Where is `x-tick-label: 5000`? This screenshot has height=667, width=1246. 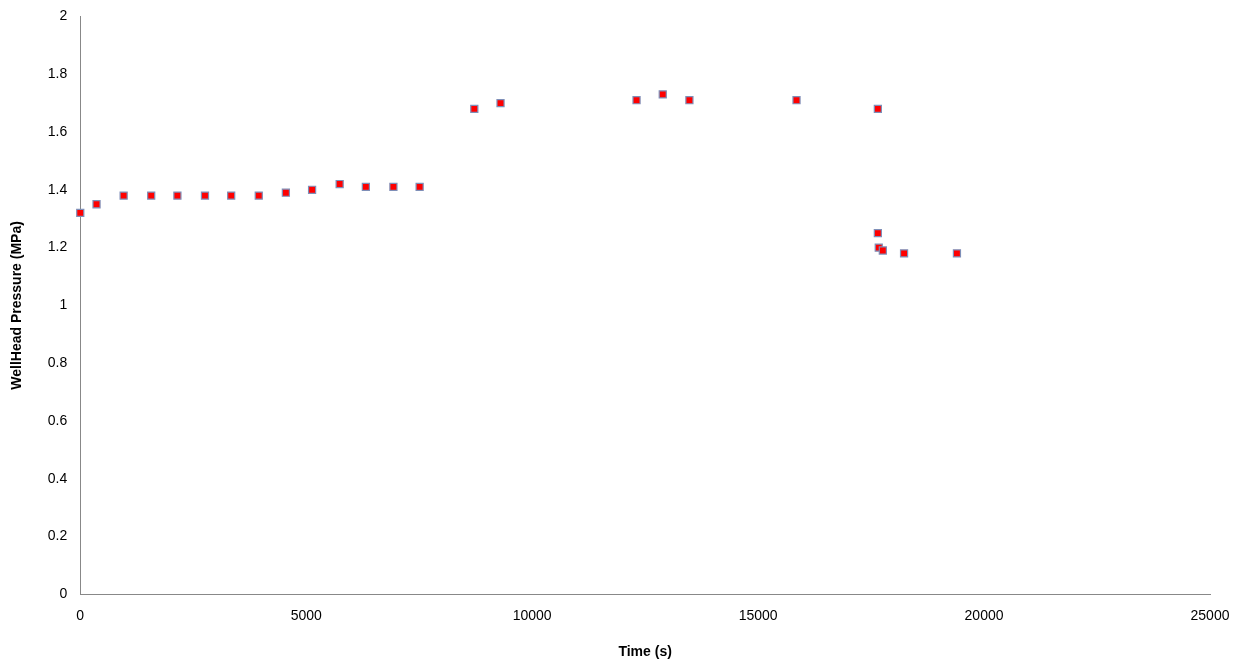 x-tick-label: 5000 is located at coordinates (306, 614).